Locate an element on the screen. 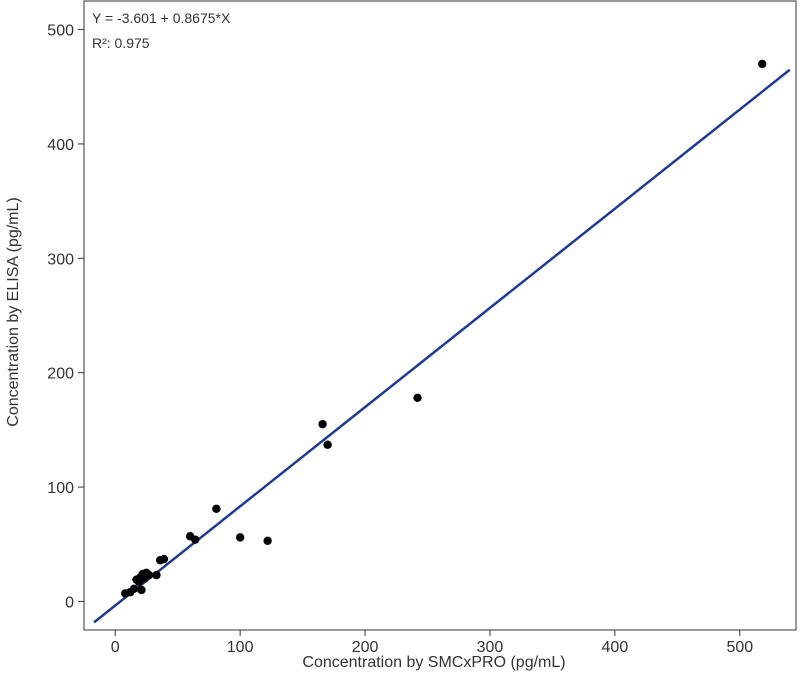 The width and height of the screenshot is (800, 673). x-axis: 0 100 200 300 400 500 is located at coordinates (432, 643).